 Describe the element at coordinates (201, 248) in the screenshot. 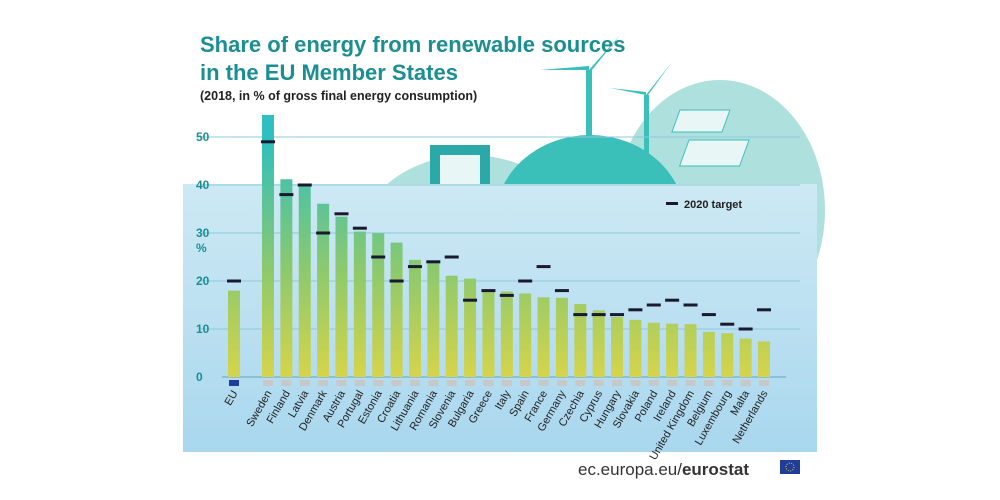

I see `y-axis-label: %` at that location.